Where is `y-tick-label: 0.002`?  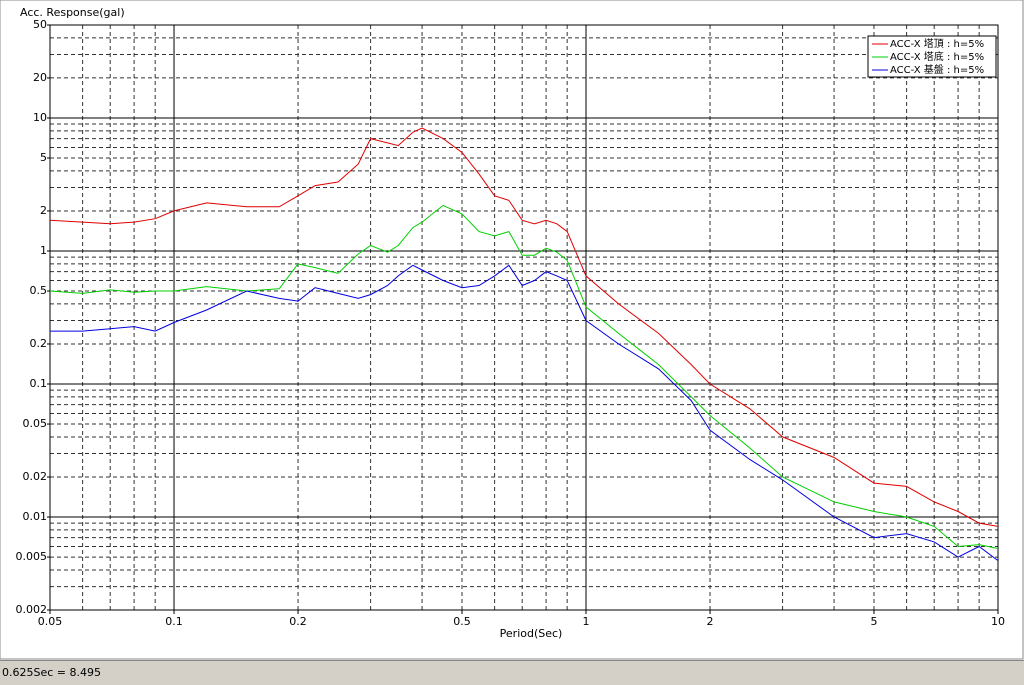
y-tick-label: 0.002 is located at coordinates (32, 609).